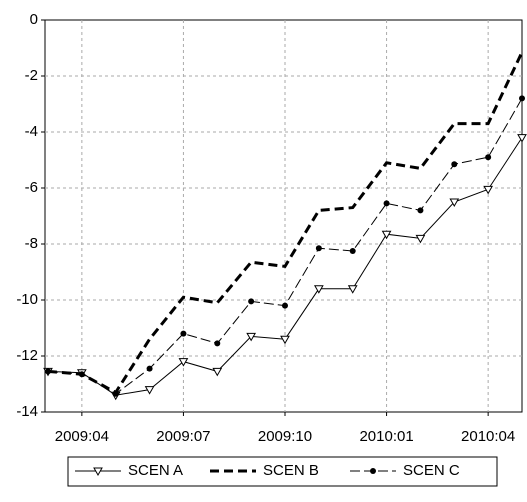  Describe the element at coordinates (34, 19) in the screenshot. I see `y-tick-label: 0` at that location.